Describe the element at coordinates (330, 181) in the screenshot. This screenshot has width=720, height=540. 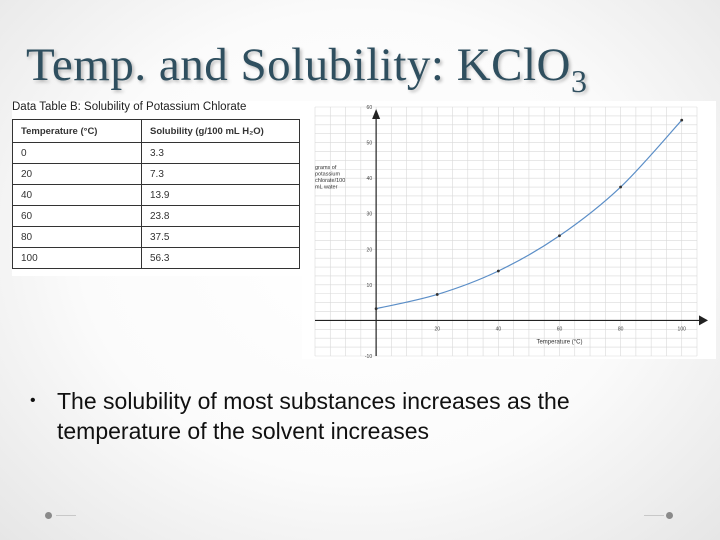
I see `y-axis-label-line: chlorate/100` at that location.